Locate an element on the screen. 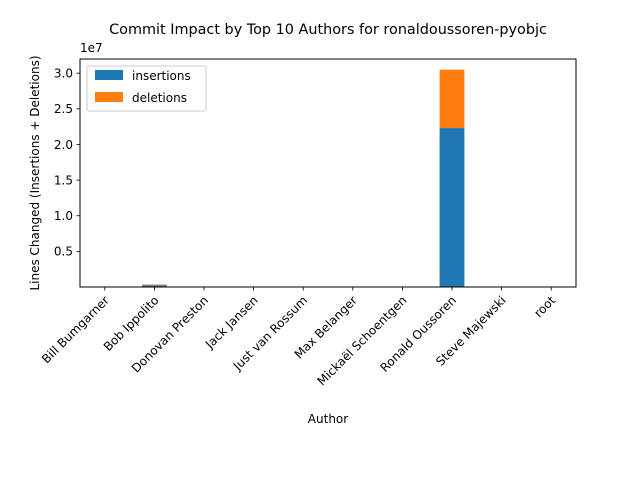 Image resolution: width=640 pixels, height=480 pixels. legend-label-deletions: deletions is located at coordinates (159, 98).